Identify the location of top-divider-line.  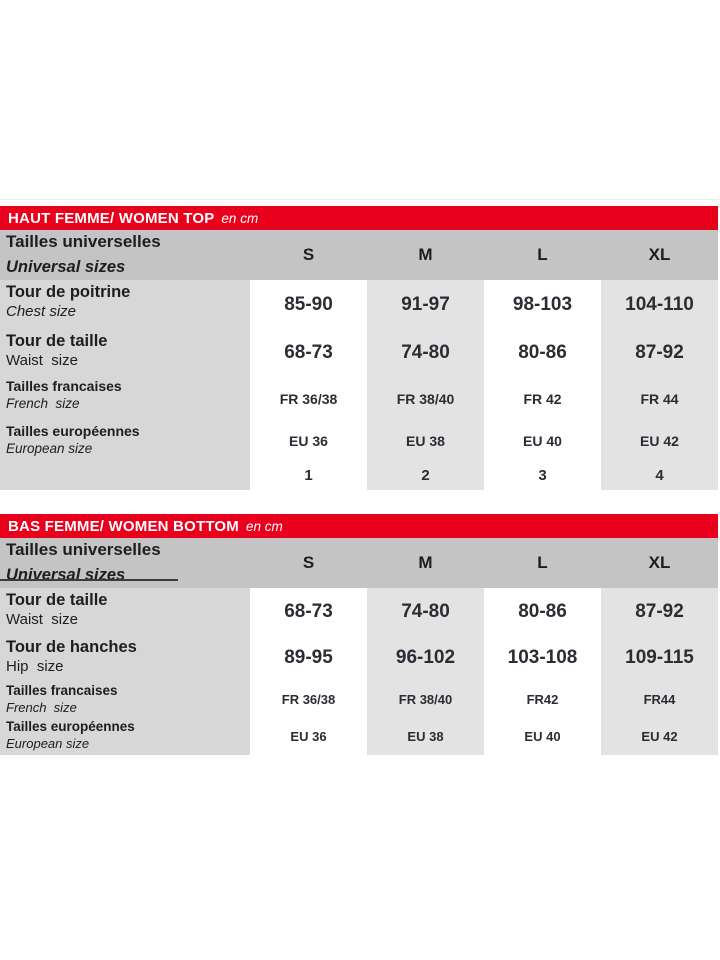
(360, 199).